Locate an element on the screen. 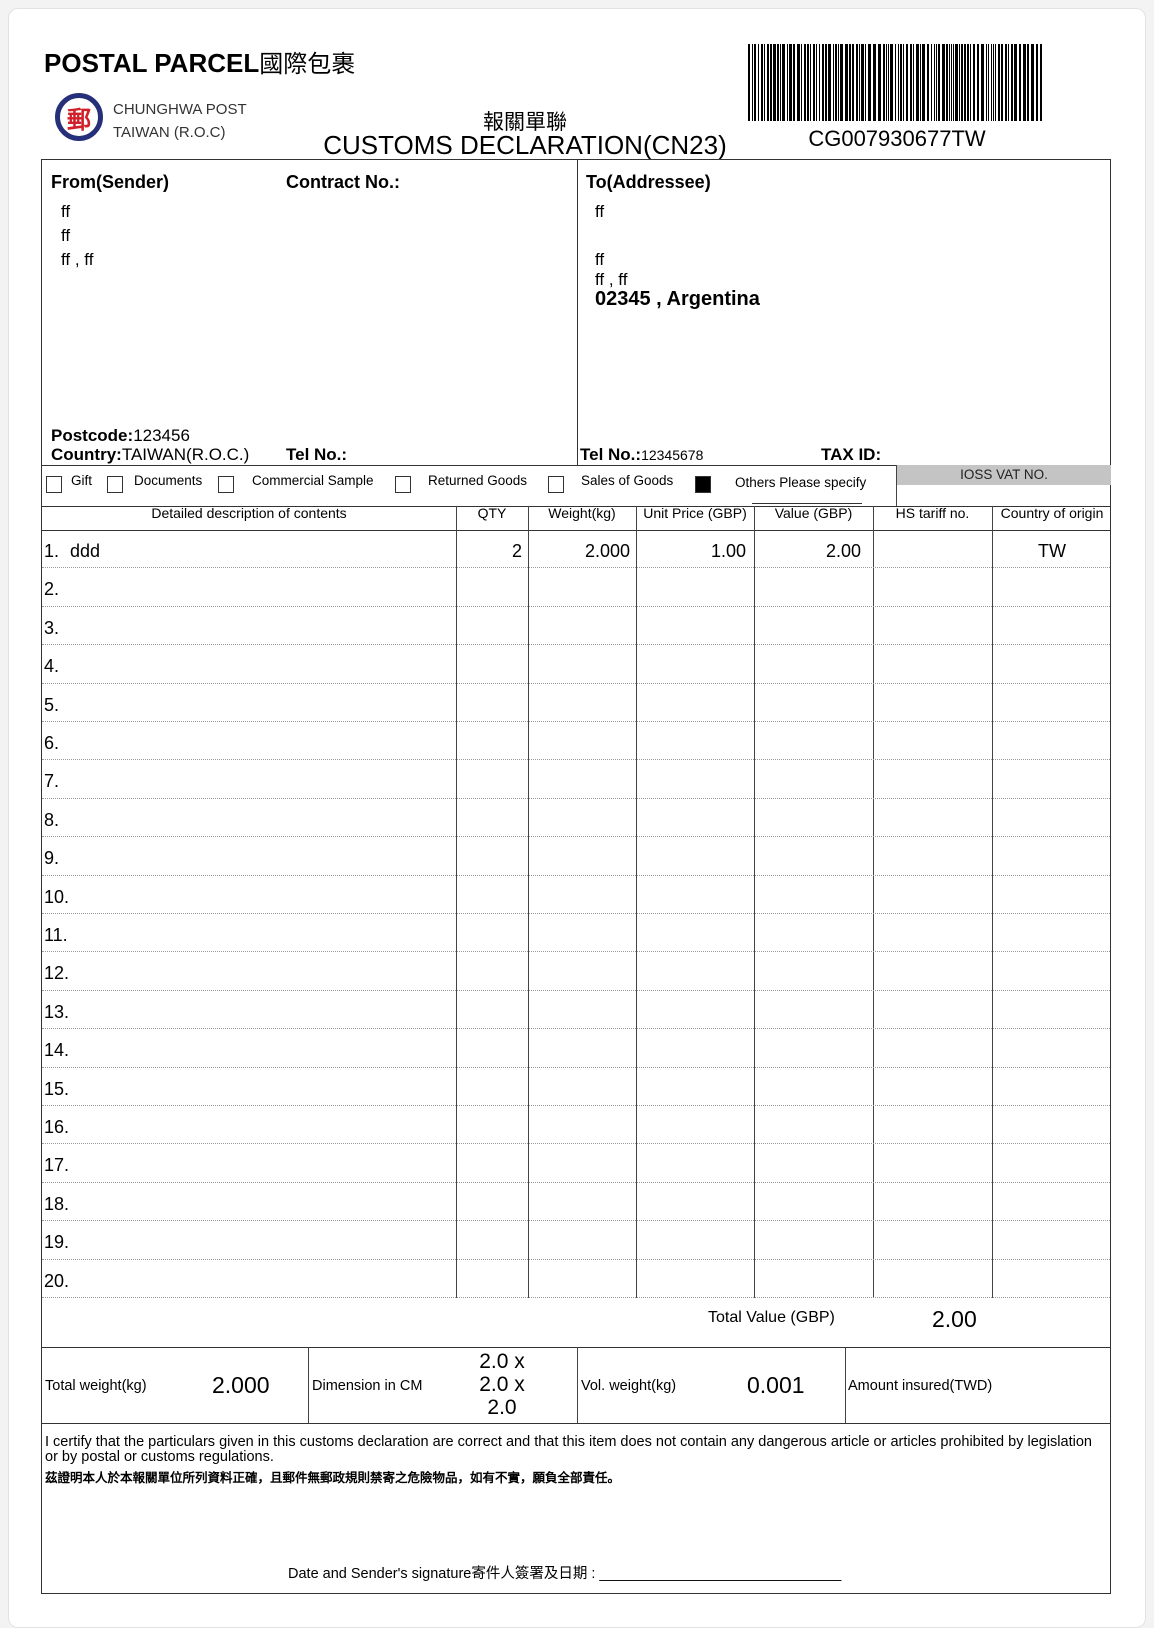  cell-qty: 2 is located at coordinates (516, 551).